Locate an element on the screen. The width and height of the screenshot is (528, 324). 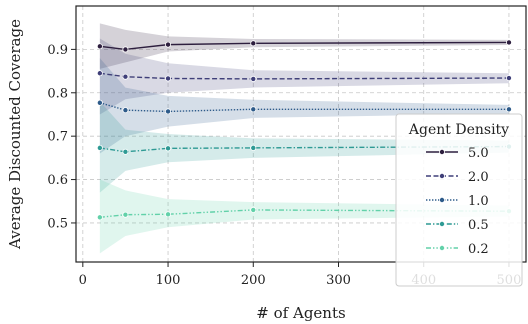
x-tick-label: 200 is located at coordinates (253, 280).